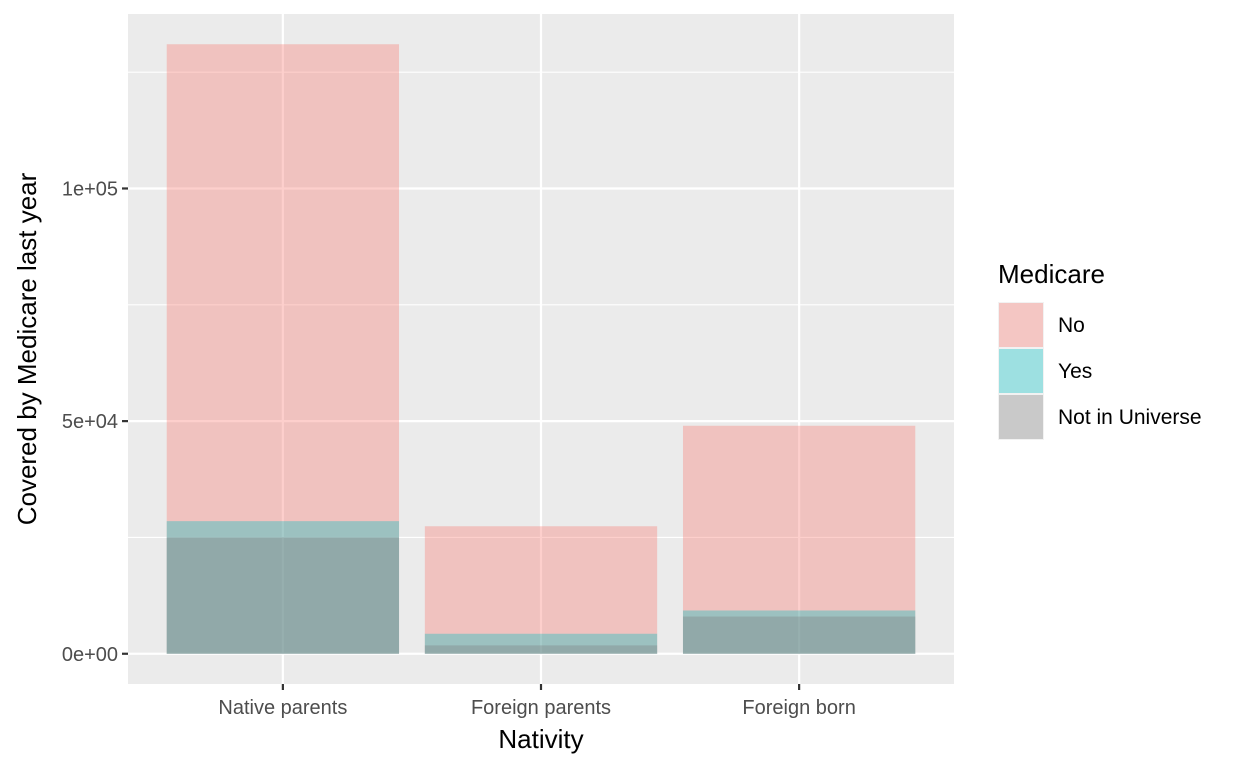 The image size is (1248, 768). What do you see at coordinates (540, 739) in the screenshot?
I see `x-axis-title: Nativity` at bounding box center [540, 739].